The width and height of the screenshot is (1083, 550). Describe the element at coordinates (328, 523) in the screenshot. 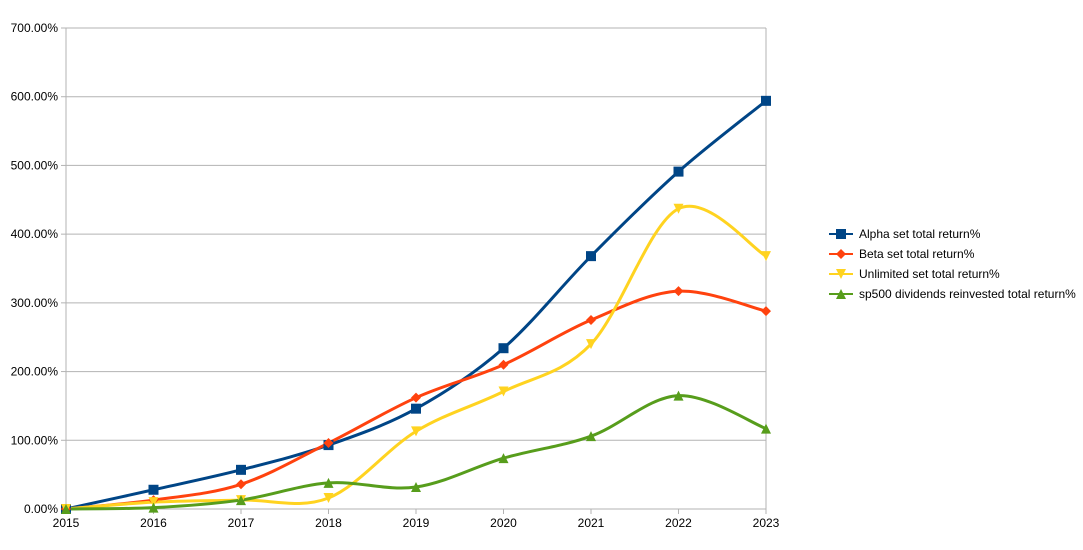

I see `x-tick-label: 2018` at that location.